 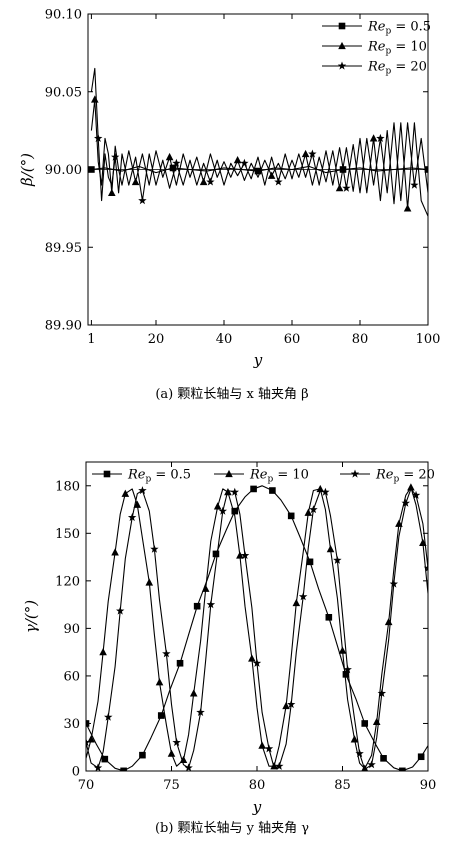 What do you see at coordinates (86, 785) in the screenshot?
I see `x-tick-label: 70` at bounding box center [86, 785].